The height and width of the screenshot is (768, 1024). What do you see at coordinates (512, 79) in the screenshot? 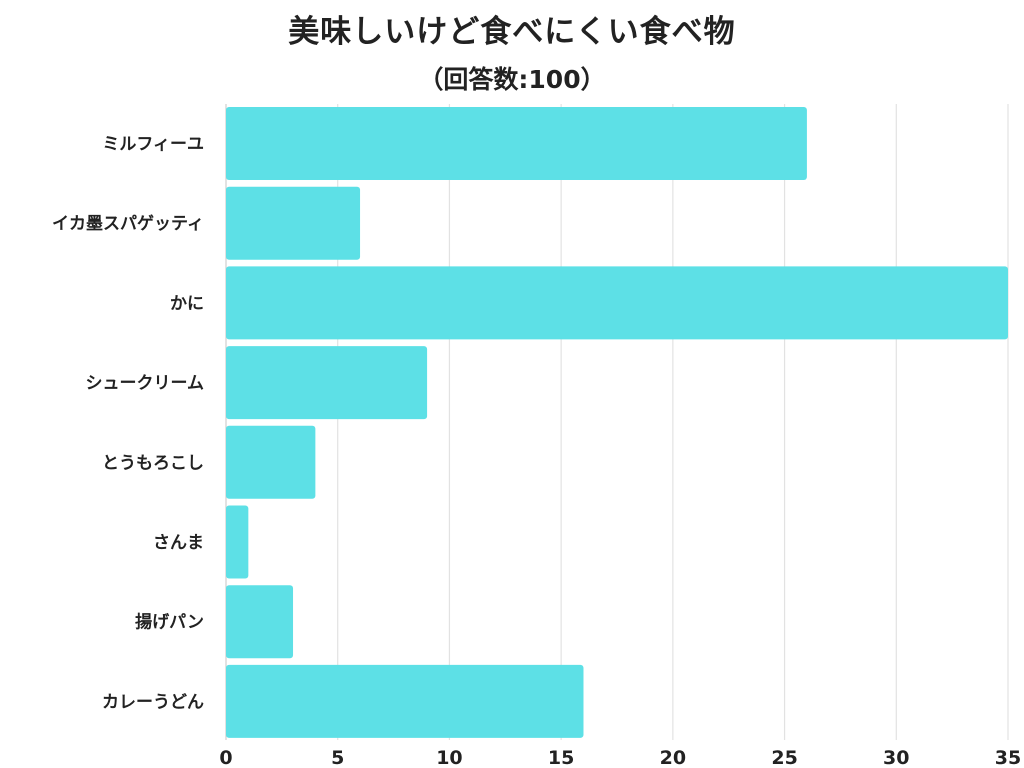
I see `chart-subtitle: （回答数:100）` at bounding box center [512, 79].